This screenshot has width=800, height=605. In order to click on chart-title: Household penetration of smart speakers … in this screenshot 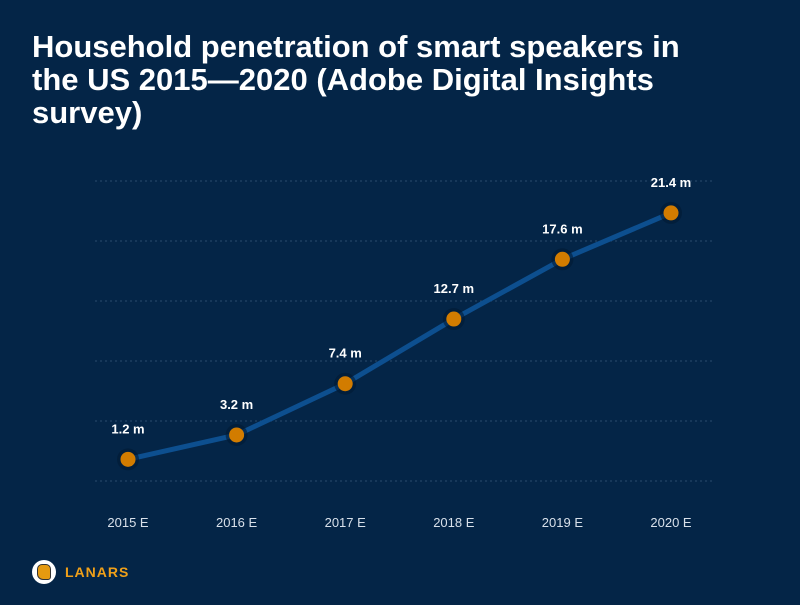, I will do `click(356, 79)`.